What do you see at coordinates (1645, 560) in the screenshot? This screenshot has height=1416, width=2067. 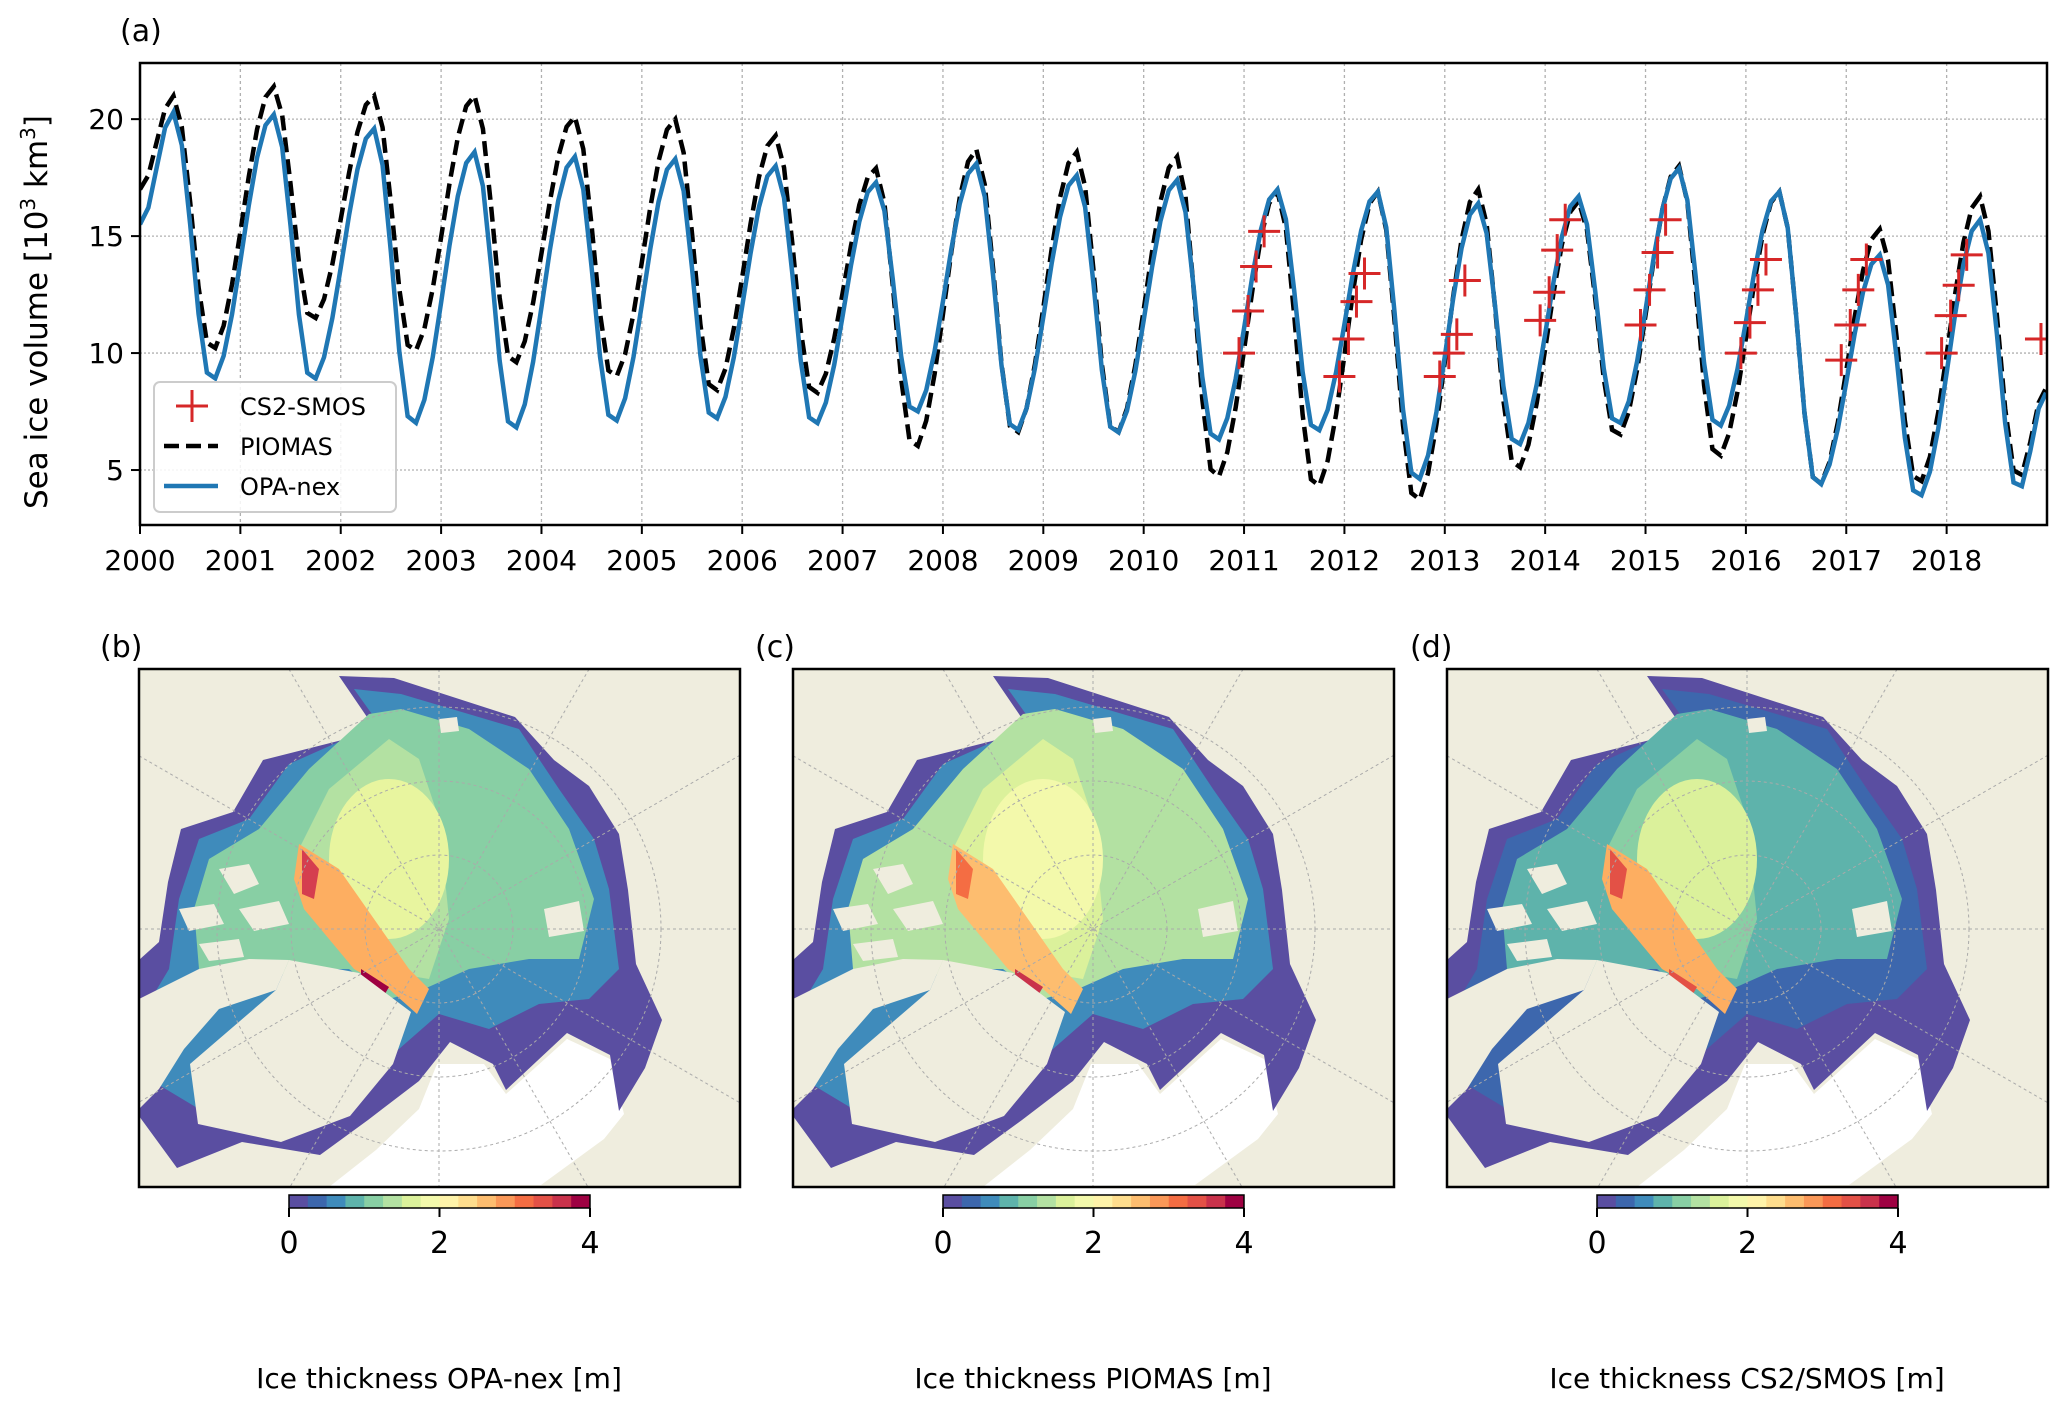 I see `x-tick-label: 2015` at bounding box center [1645, 560].